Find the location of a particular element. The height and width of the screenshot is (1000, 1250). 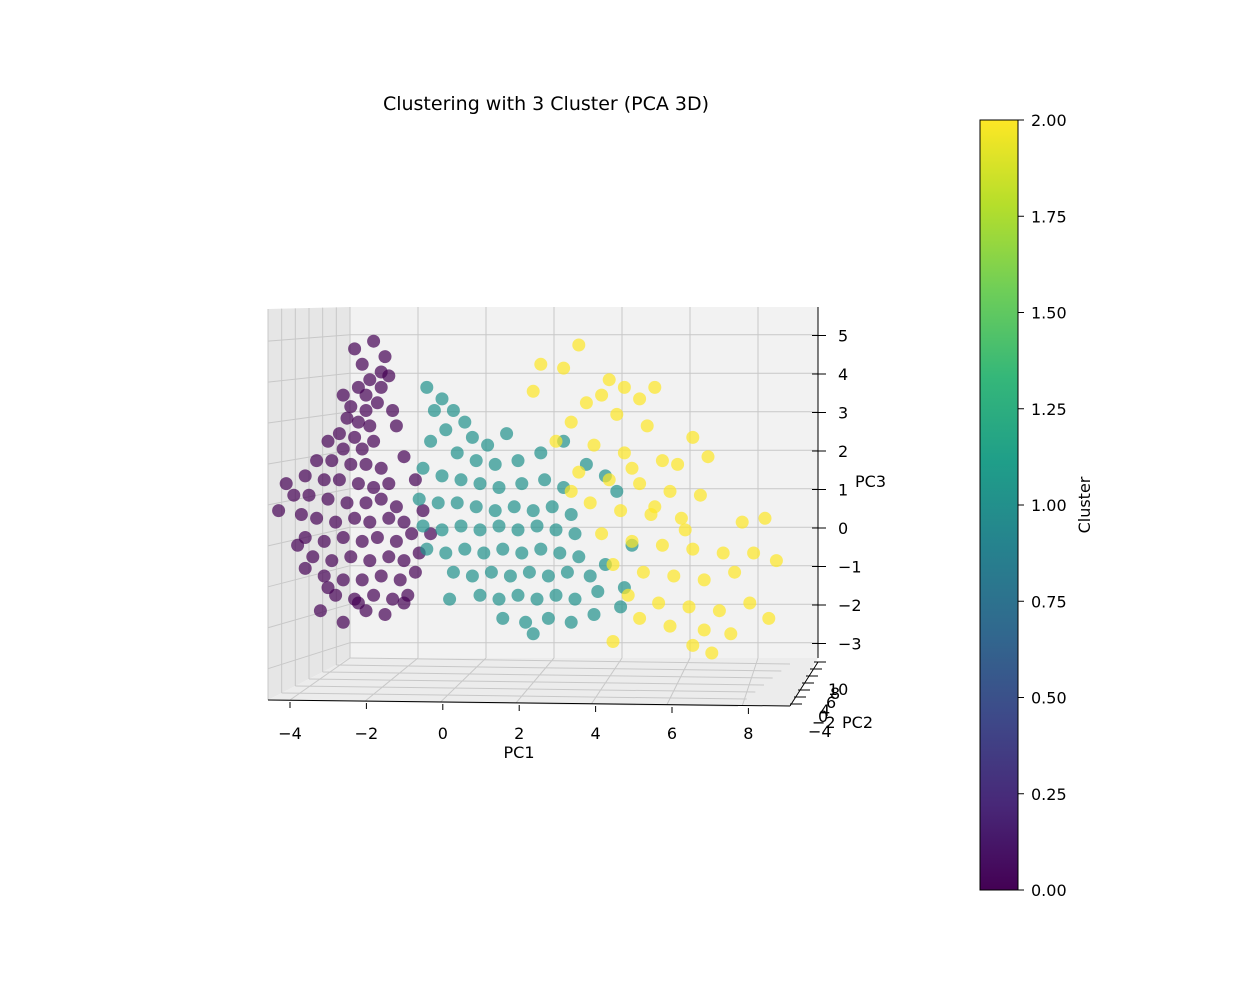

z-tick-label: −3 is located at coordinates (850, 644).